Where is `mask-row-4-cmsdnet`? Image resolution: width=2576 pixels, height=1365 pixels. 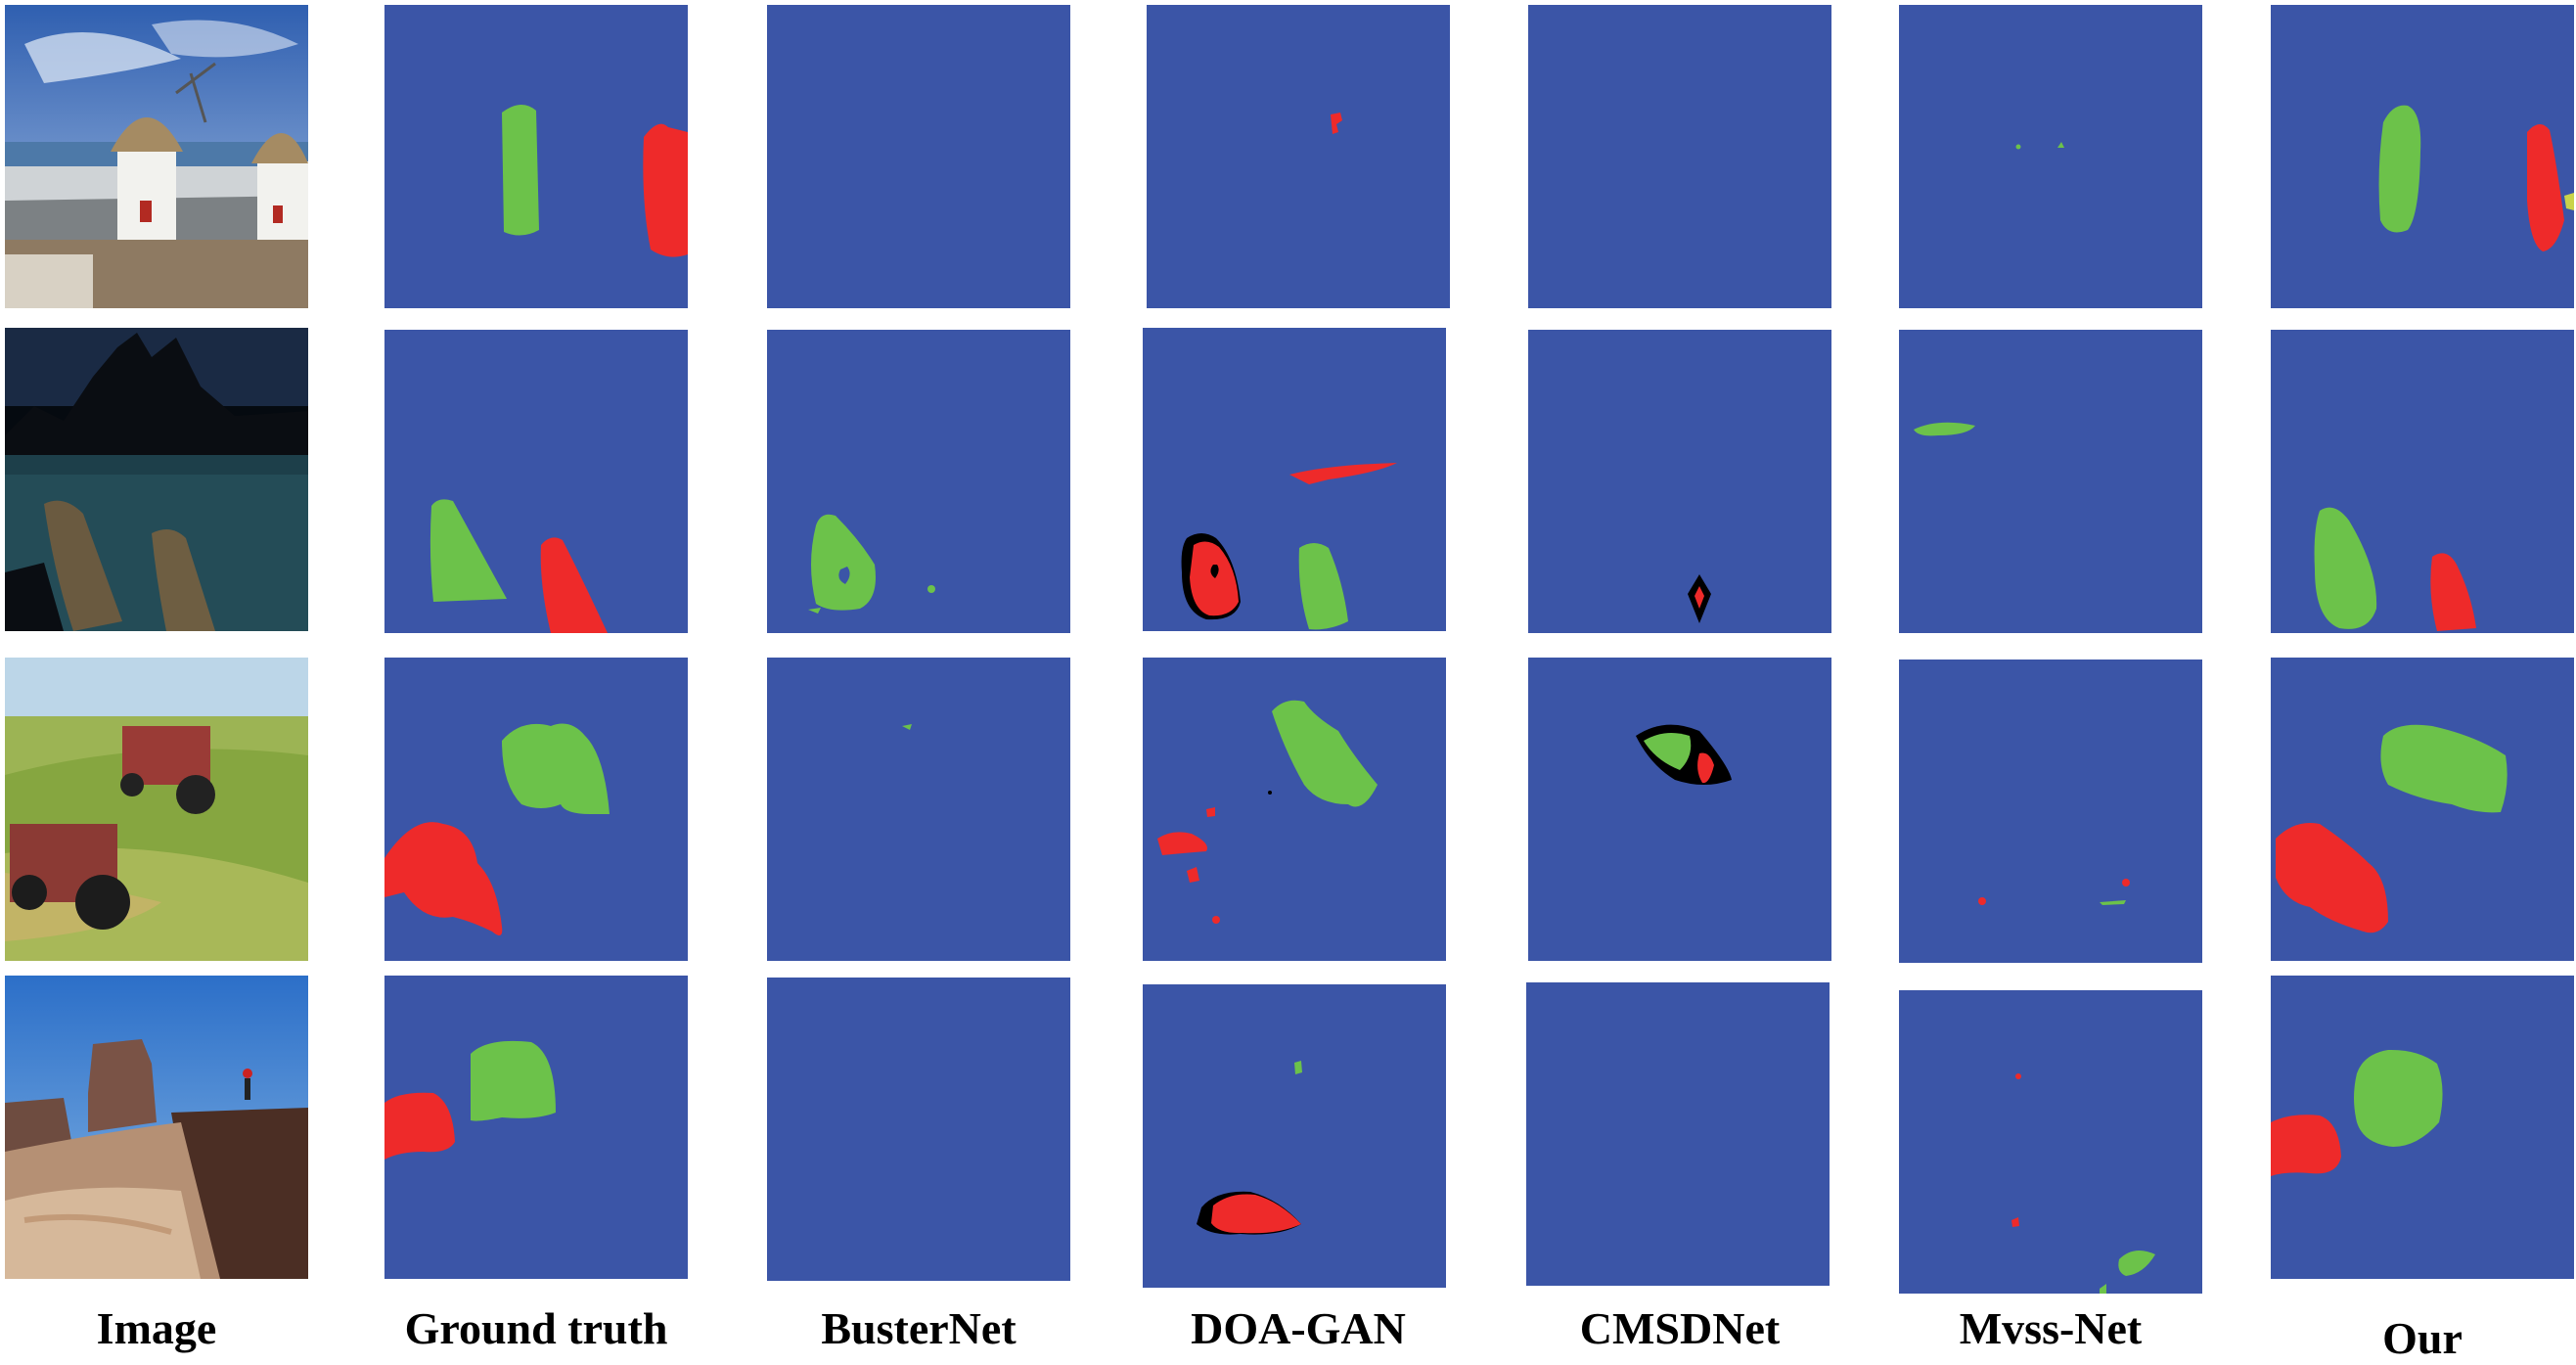 mask-row-4-cmsdnet is located at coordinates (1678, 1134).